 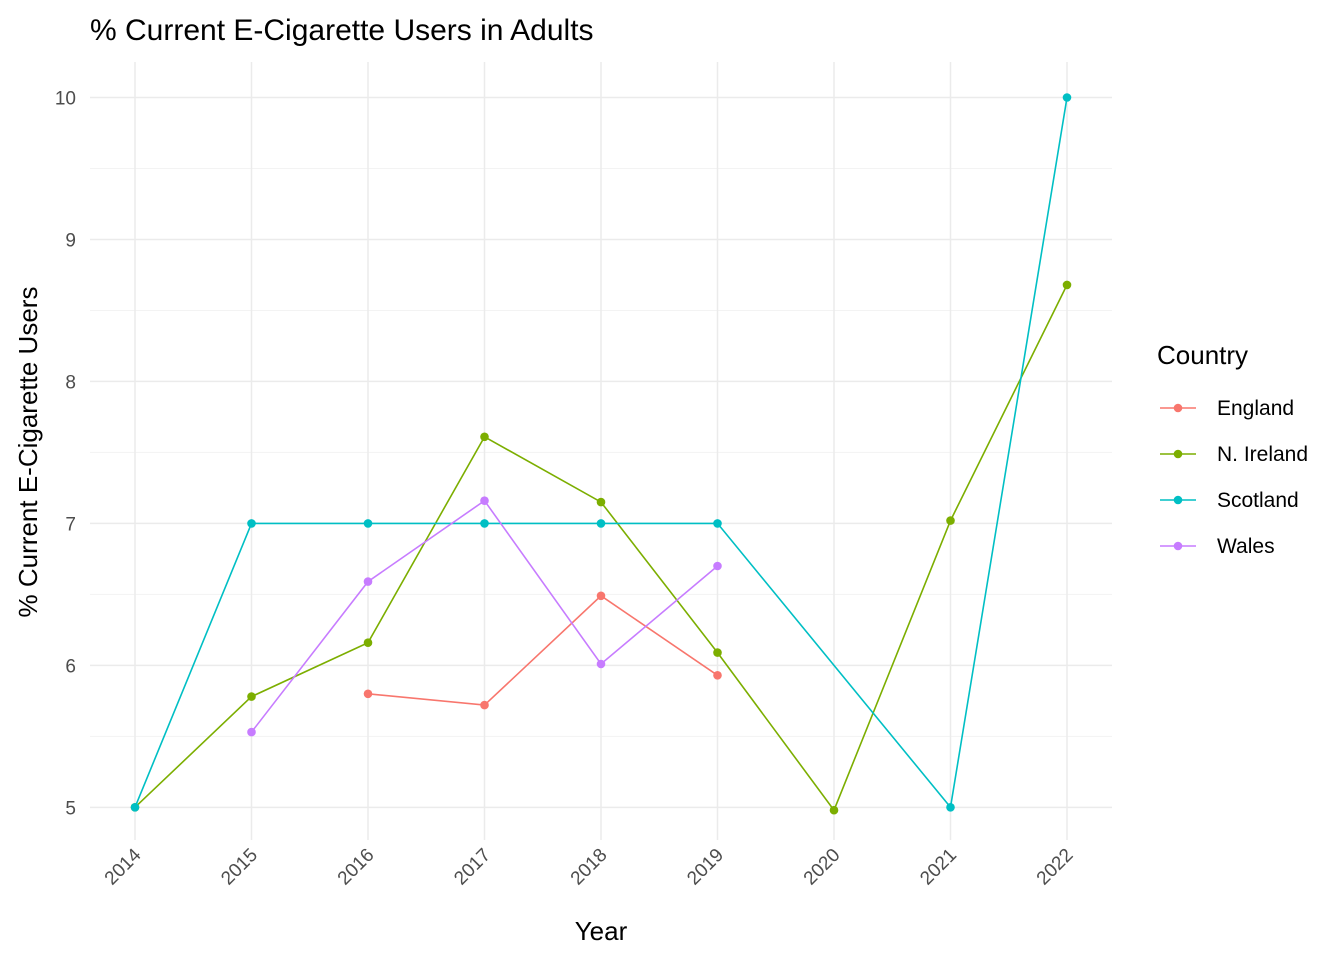 I want to click on x-tick-label: 2017, so click(x=472, y=867).